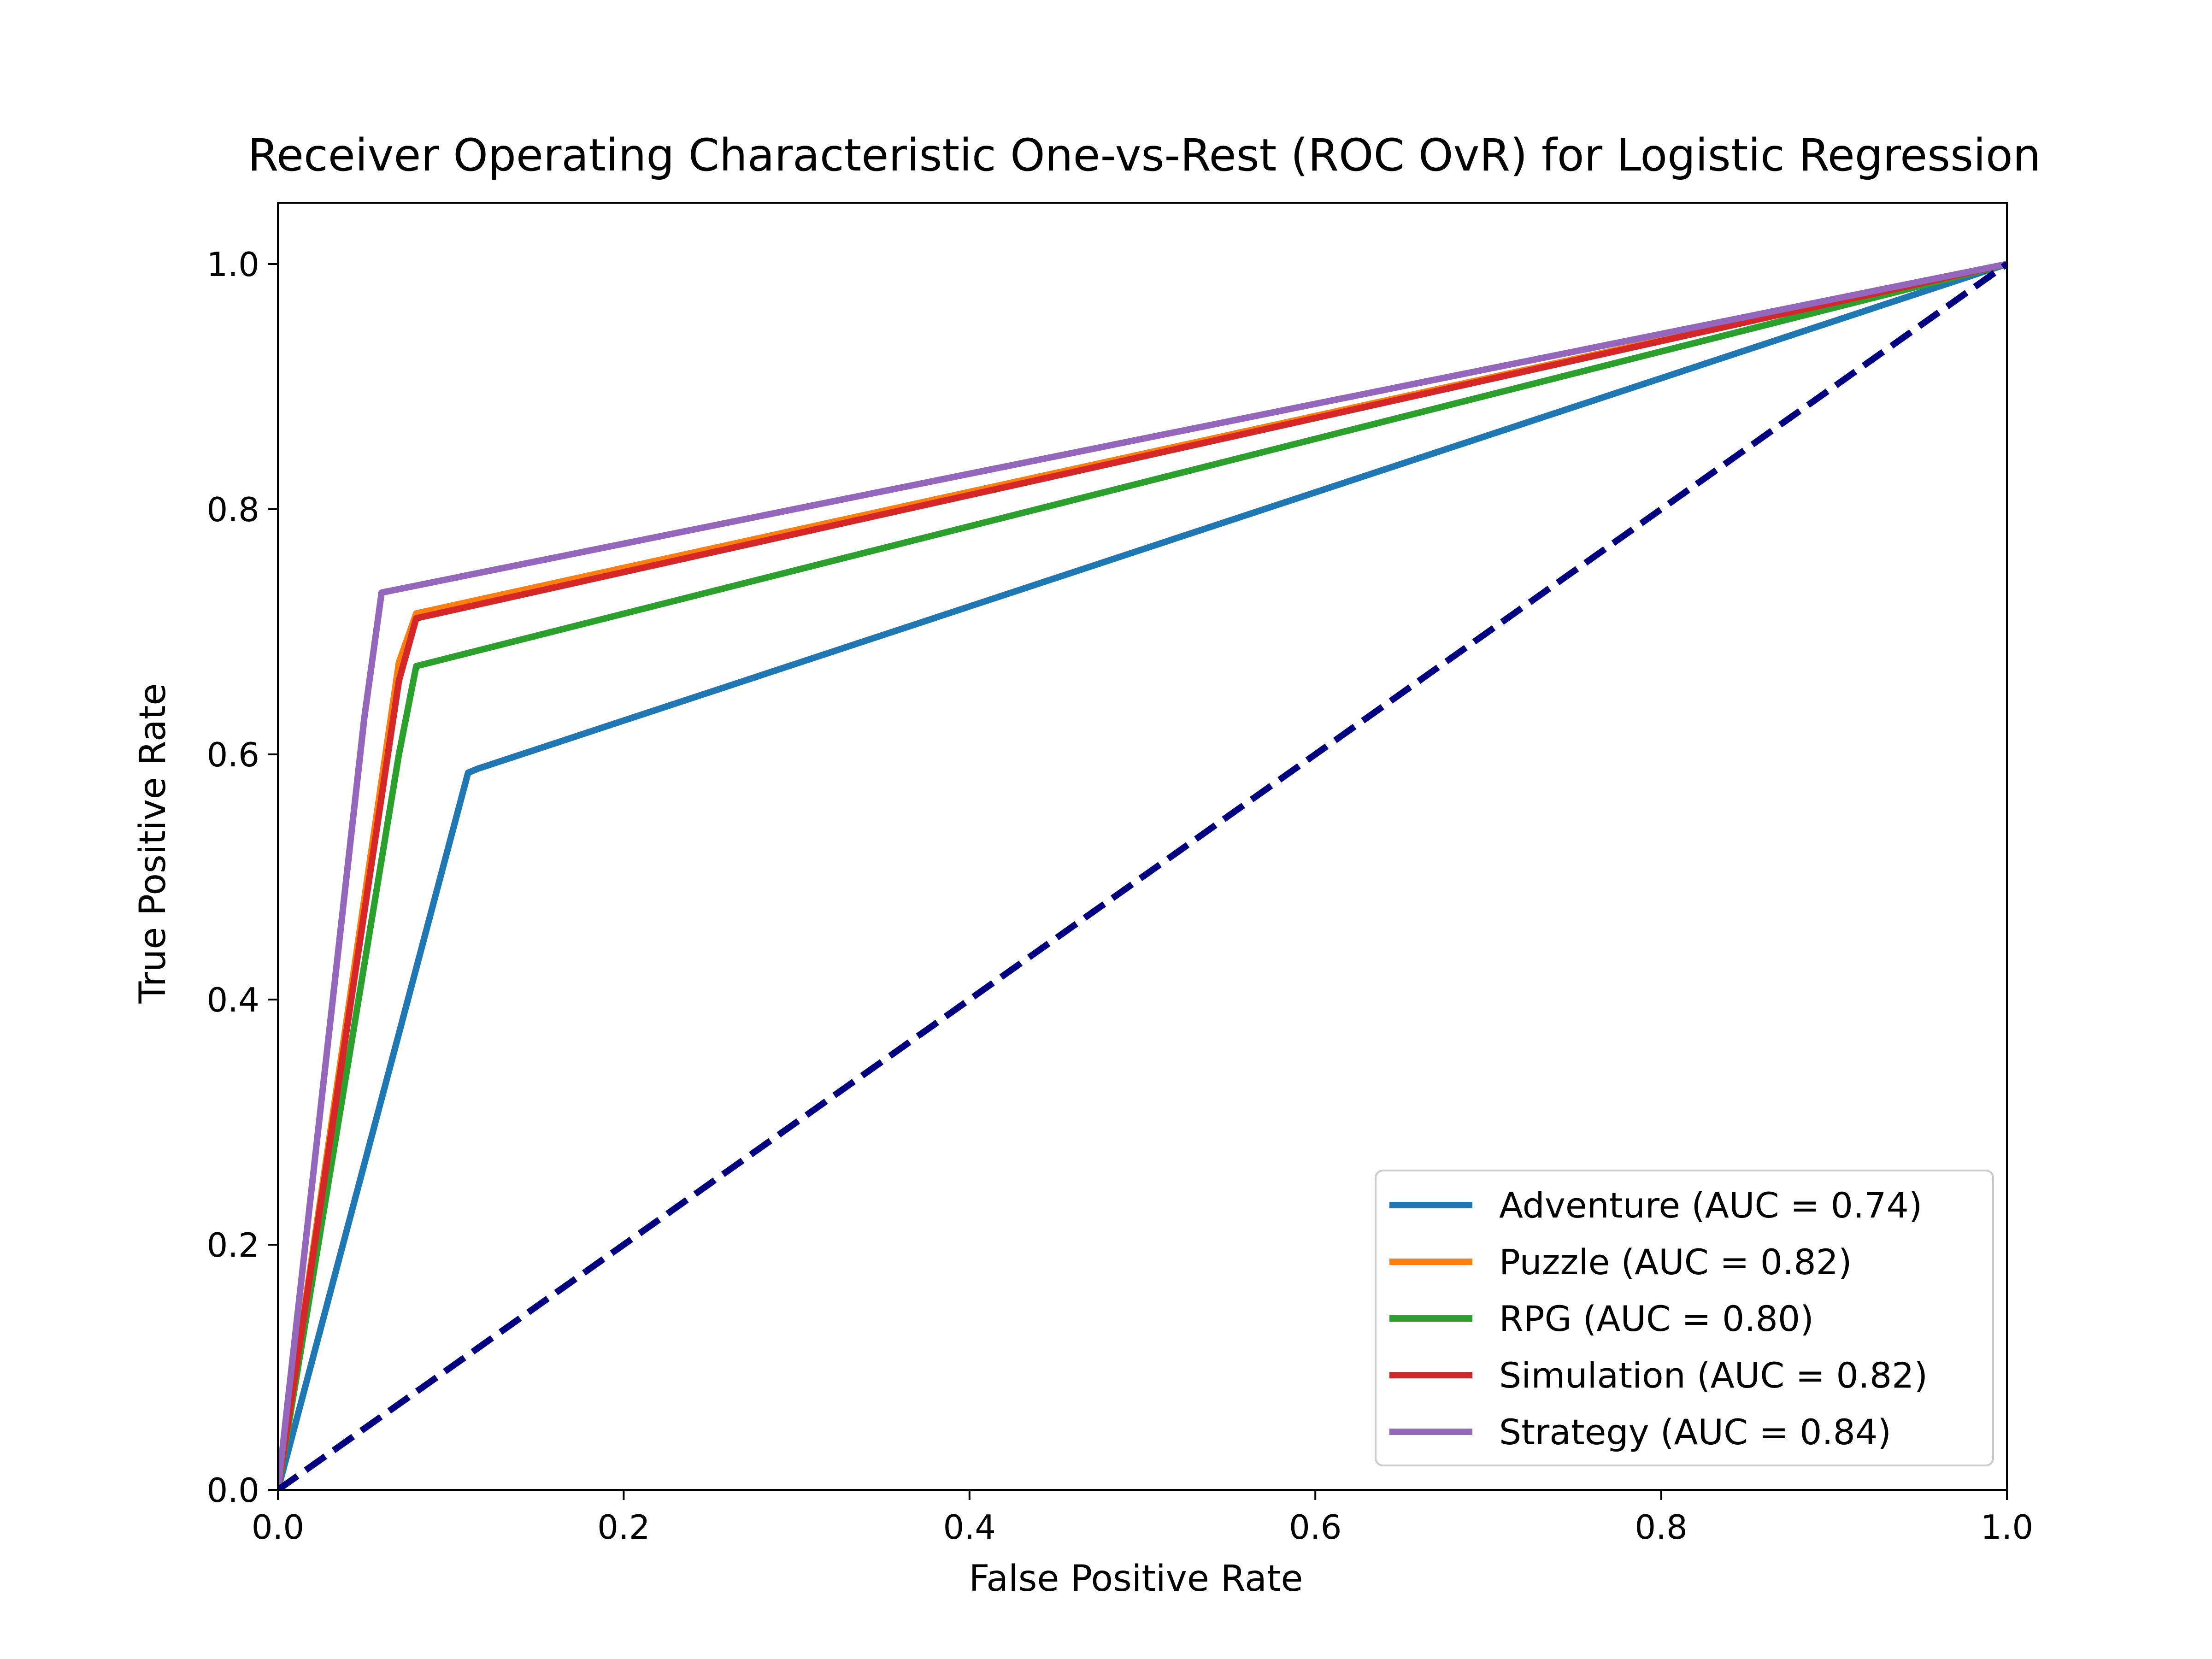 The image size is (2212, 1659). I want to click on legend-label: Puzzle (AUC = 0.82), so click(1675, 1261).